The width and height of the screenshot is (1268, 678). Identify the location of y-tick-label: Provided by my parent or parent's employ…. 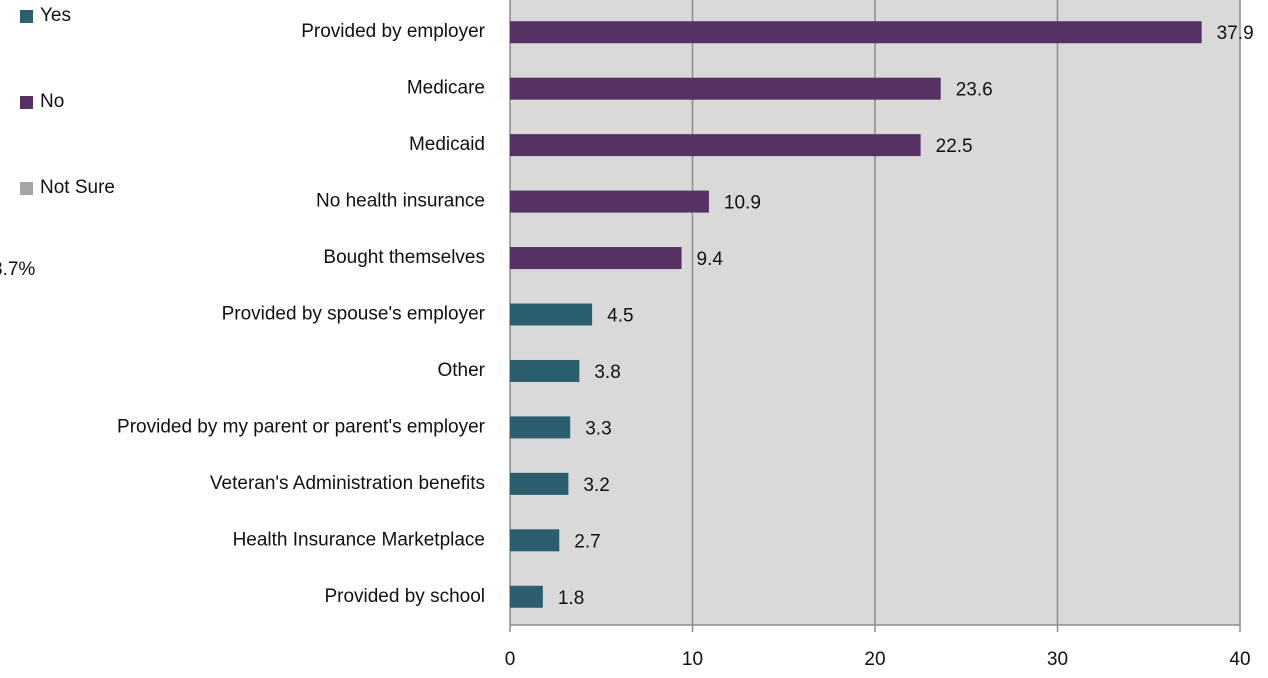
(301, 426).